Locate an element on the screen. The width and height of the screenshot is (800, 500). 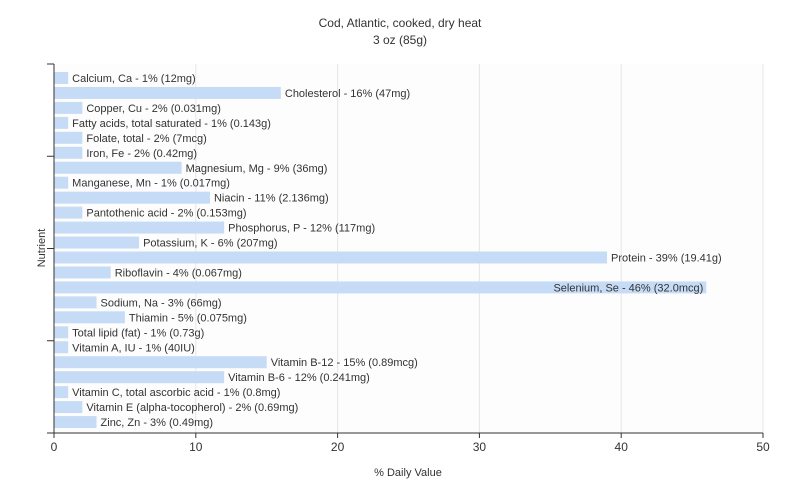
bar-label: Total lipid (fat) - 1% (0.73g) is located at coordinates (138, 333).